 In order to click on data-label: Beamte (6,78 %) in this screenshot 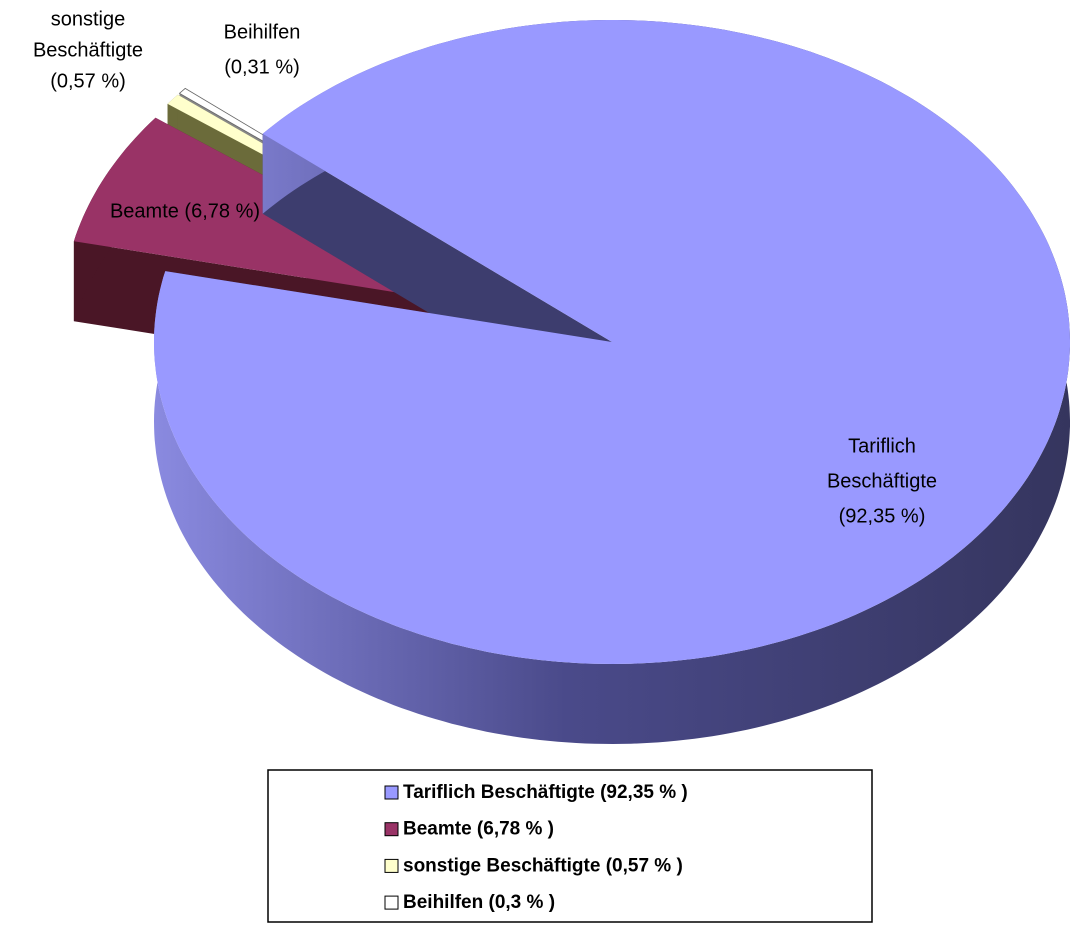, I will do `click(185, 211)`.